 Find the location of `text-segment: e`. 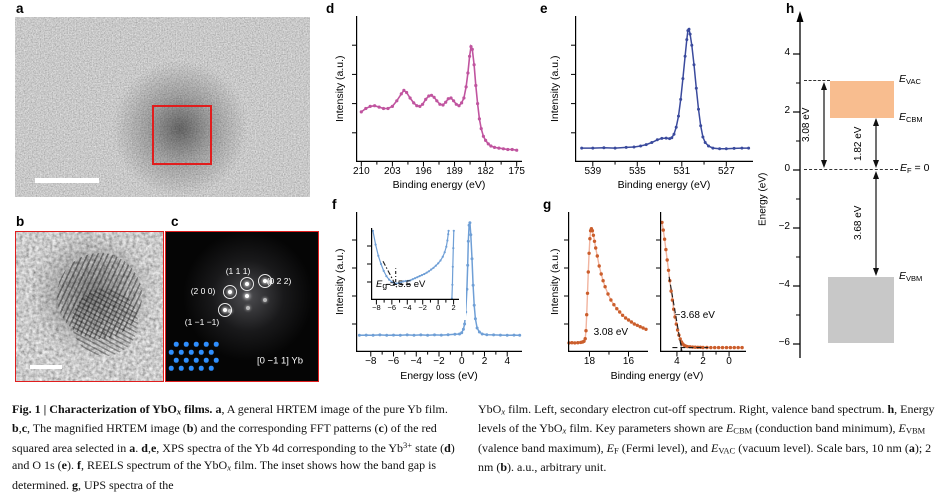

text-segment: e is located at coordinates (153, 448).